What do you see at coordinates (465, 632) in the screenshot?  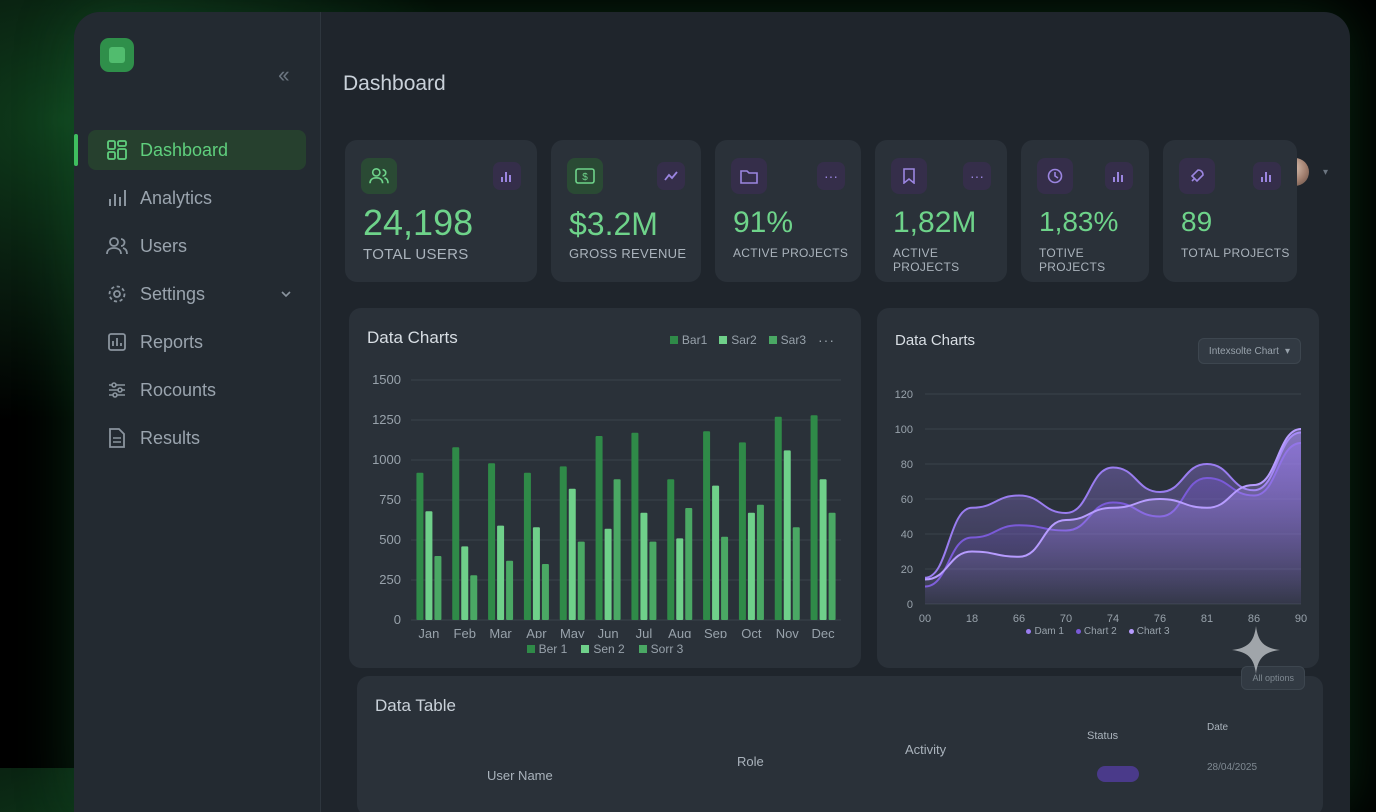 I see `x-tick-label: Feb` at bounding box center [465, 632].